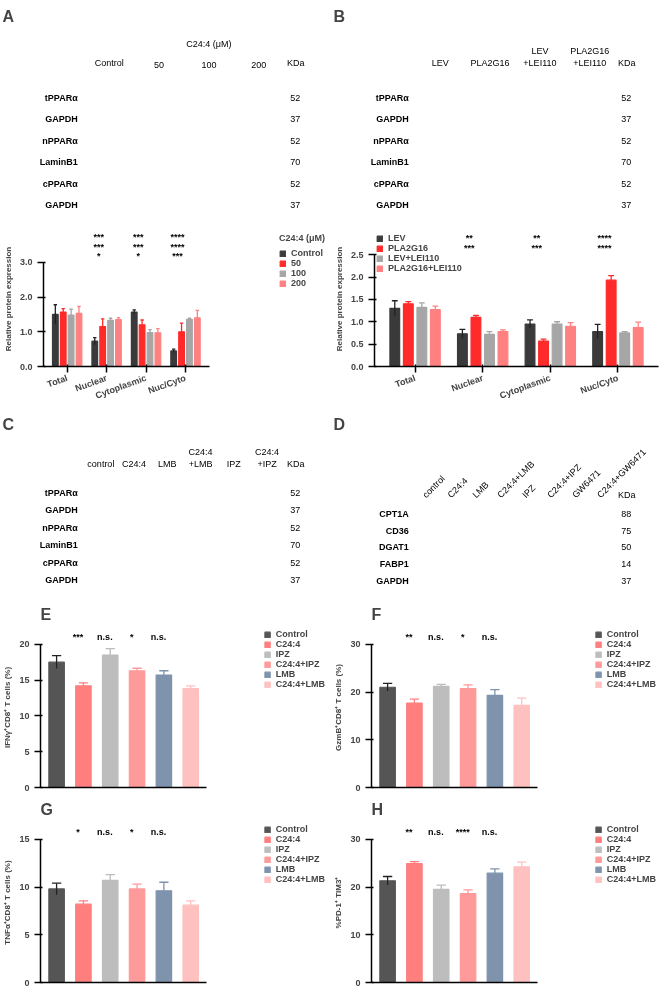  I want to click on chart-title: H, so click(377, 809).